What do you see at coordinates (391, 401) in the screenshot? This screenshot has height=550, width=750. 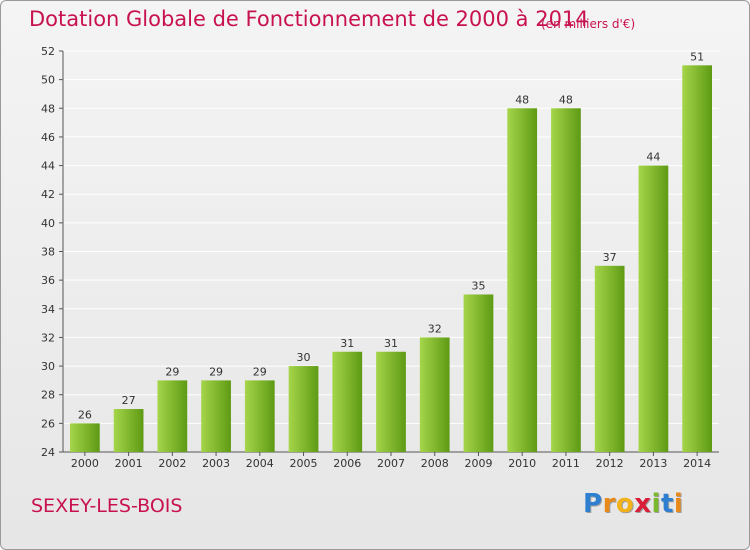 I see `bar-2007` at bounding box center [391, 401].